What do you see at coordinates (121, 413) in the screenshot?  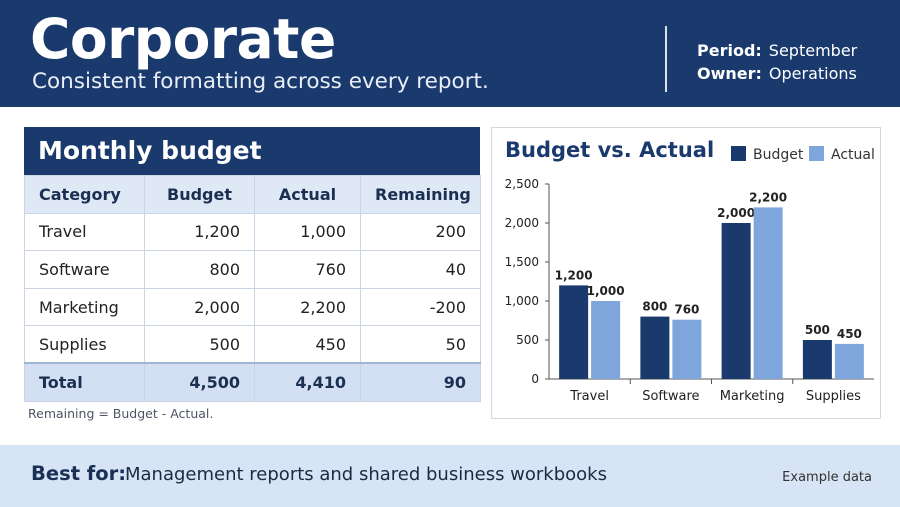 I see `formula-note: Remaining = Budget - Actual.` at bounding box center [121, 413].